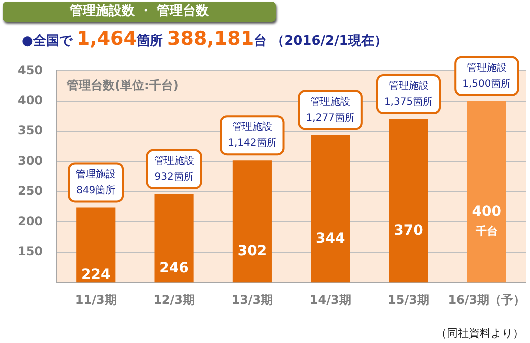 Image resolution: width=530 pixels, height=343 pixels. Describe the element at coordinates (31, 101) in the screenshot. I see `y-tick-label: 400` at that location.